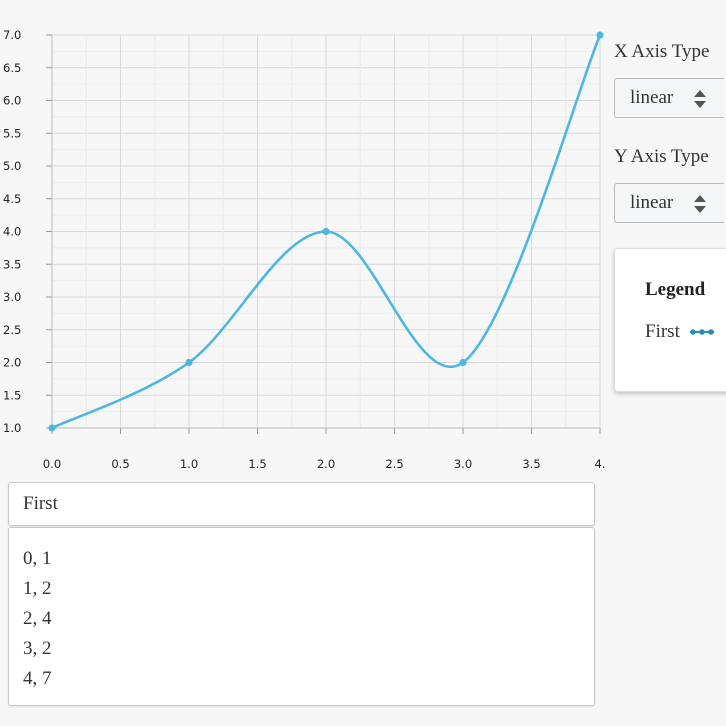 The image size is (726, 726). Describe the element at coordinates (37, 558) in the screenshot. I see `data-line: 0, 1` at that location.